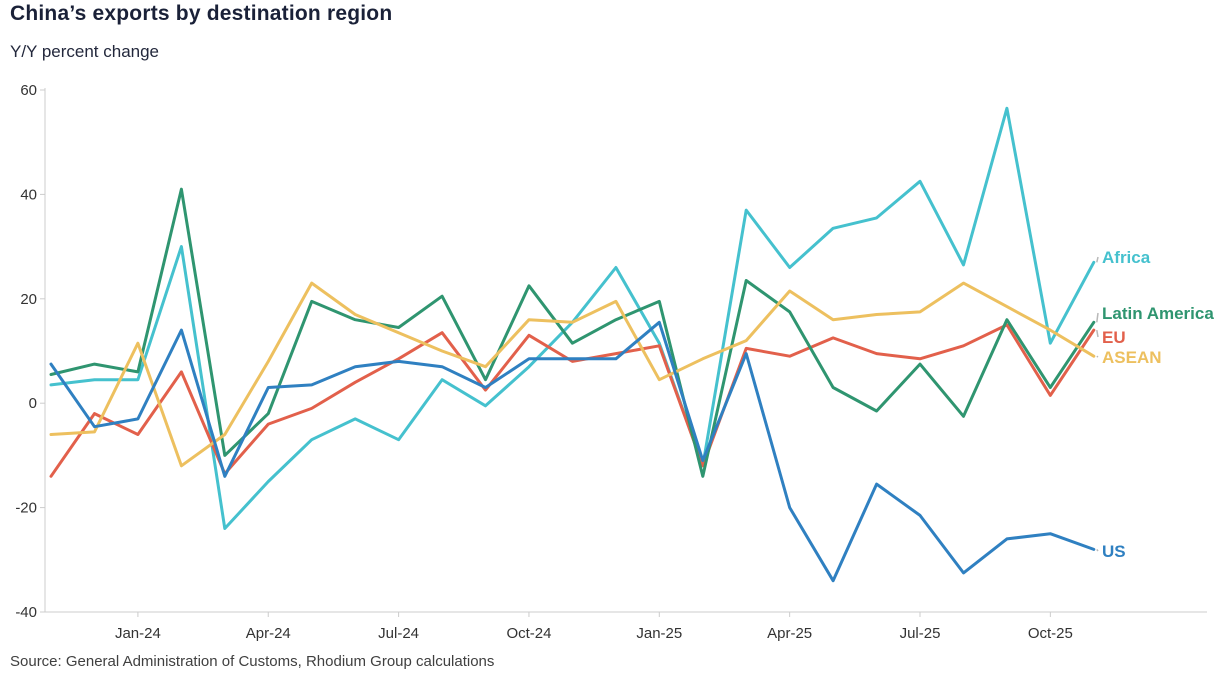 This screenshot has width=1221, height=679. Describe the element at coordinates (1097, 356) in the screenshot. I see `legend-leader-asean` at that location.